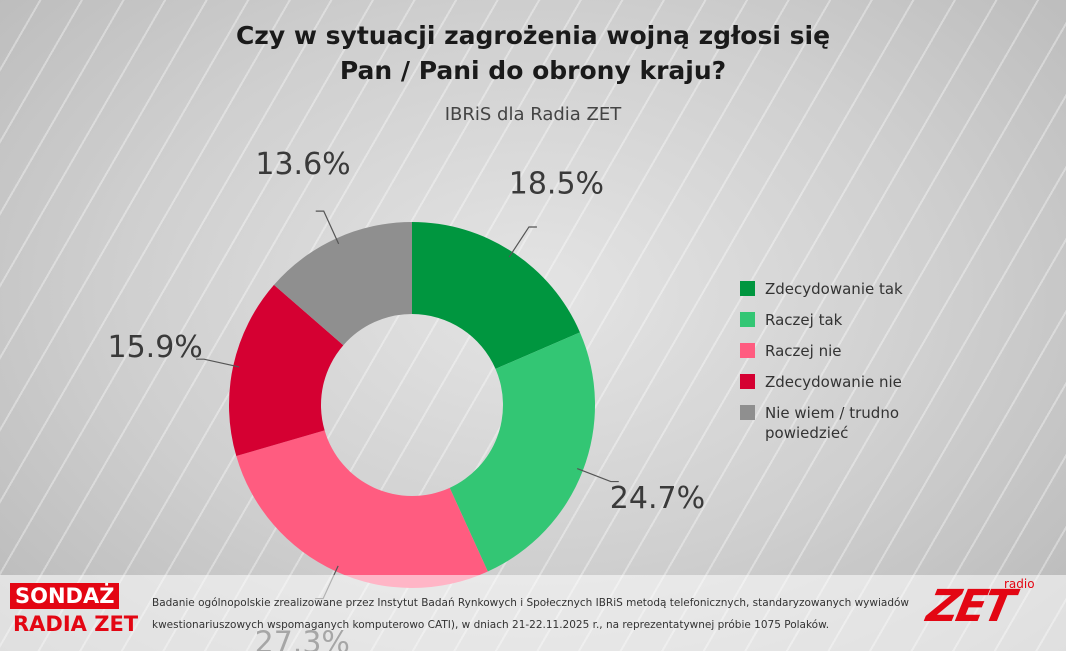 The image size is (1066, 651). I want to click on badge: SONDAŻ, so click(65, 596).